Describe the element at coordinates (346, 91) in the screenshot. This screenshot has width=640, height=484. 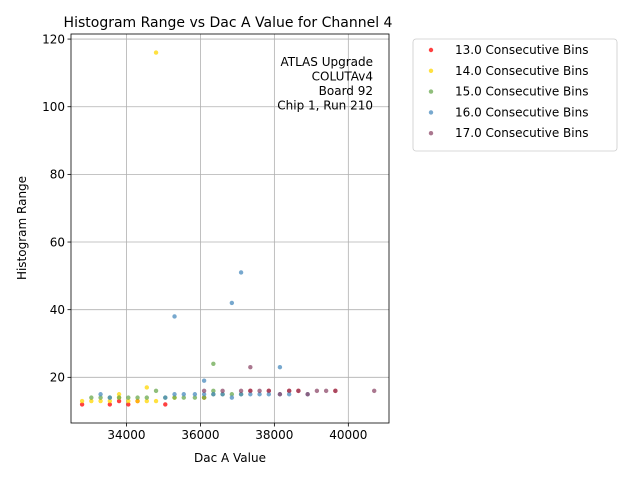
I see `annotation-line: Board 92` at that location.